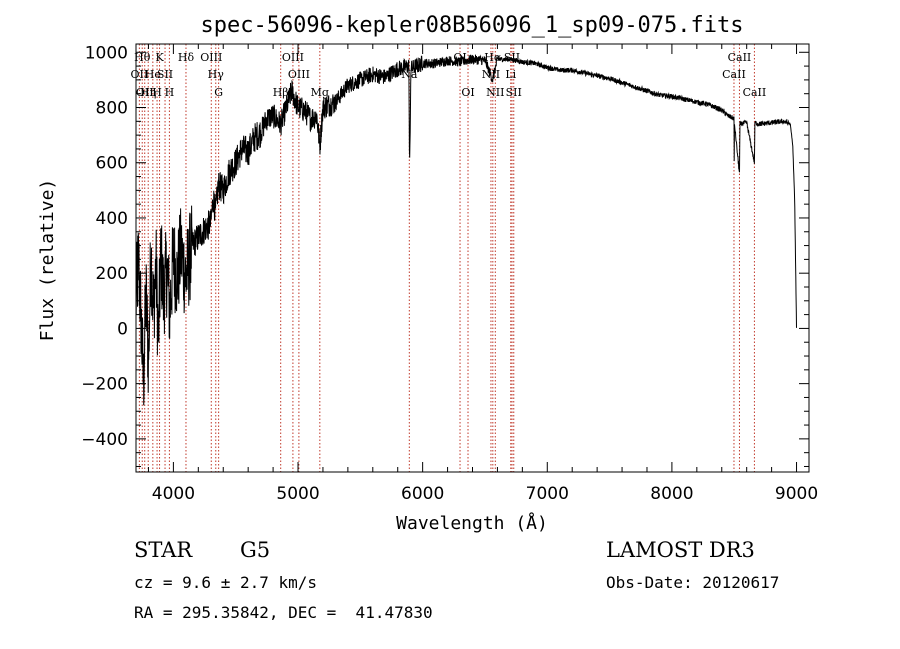 The width and height of the screenshot is (900, 649). What do you see at coordinates (159, 57) in the screenshot?
I see `line-label-6: K` at bounding box center [159, 57].